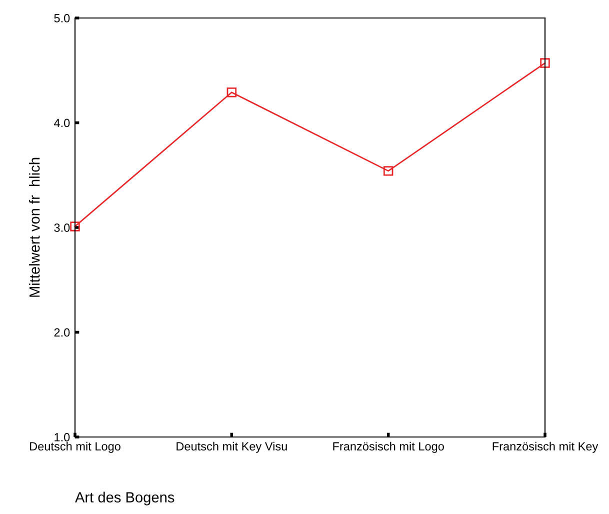 The image size is (609, 514). I want to click on x-axis-title: Art des Bogens, so click(124, 499).